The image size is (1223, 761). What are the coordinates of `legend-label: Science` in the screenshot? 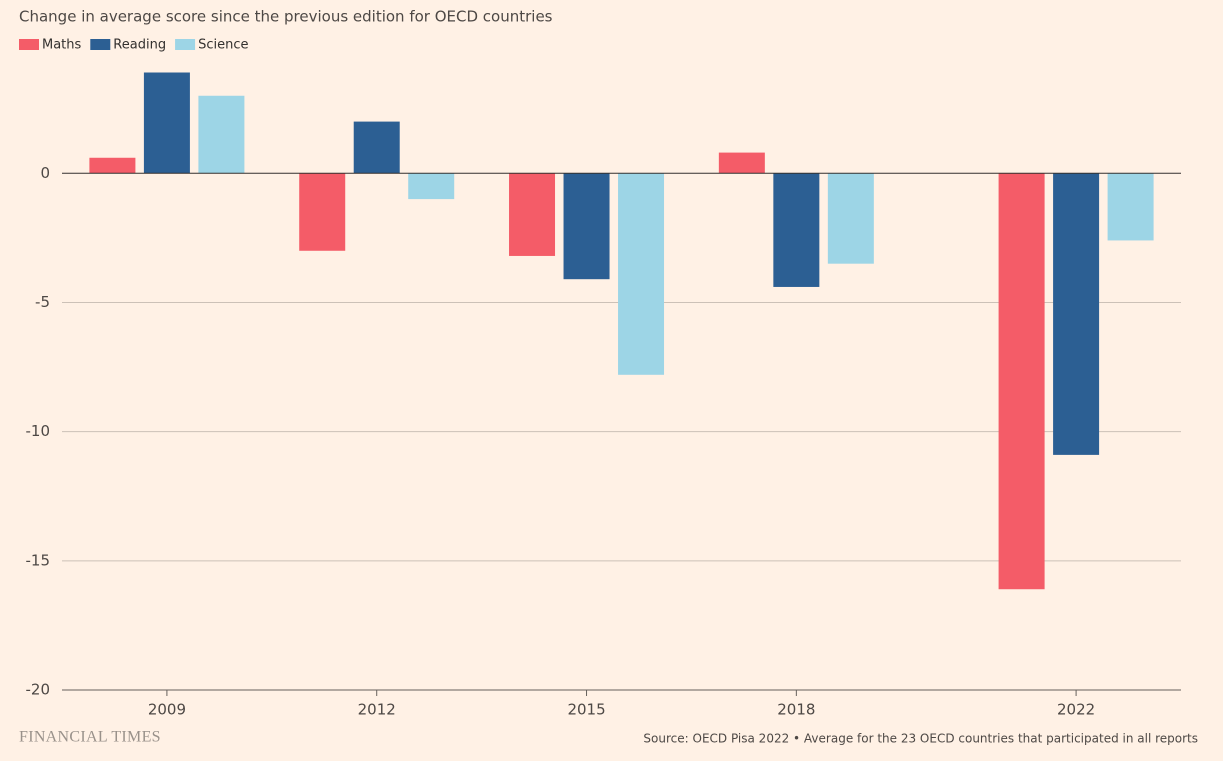 It's located at (223, 45).